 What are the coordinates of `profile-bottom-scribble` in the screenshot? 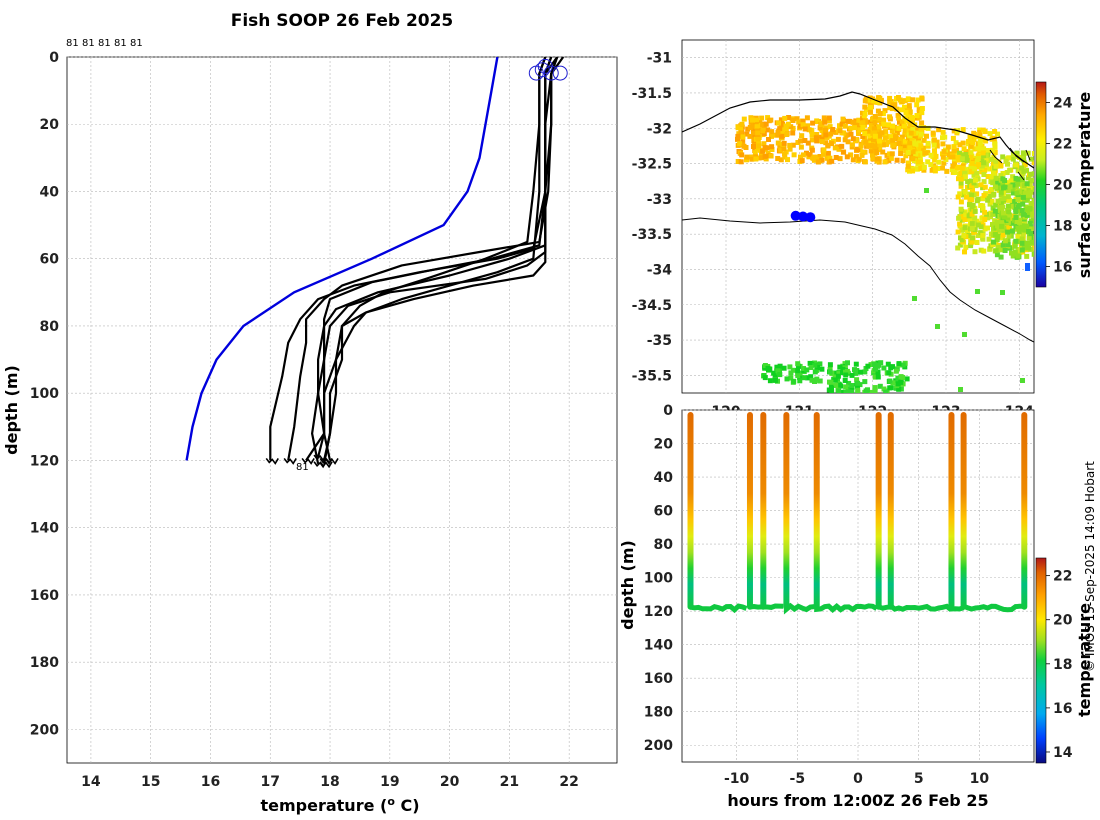 It's located at (308, 461).